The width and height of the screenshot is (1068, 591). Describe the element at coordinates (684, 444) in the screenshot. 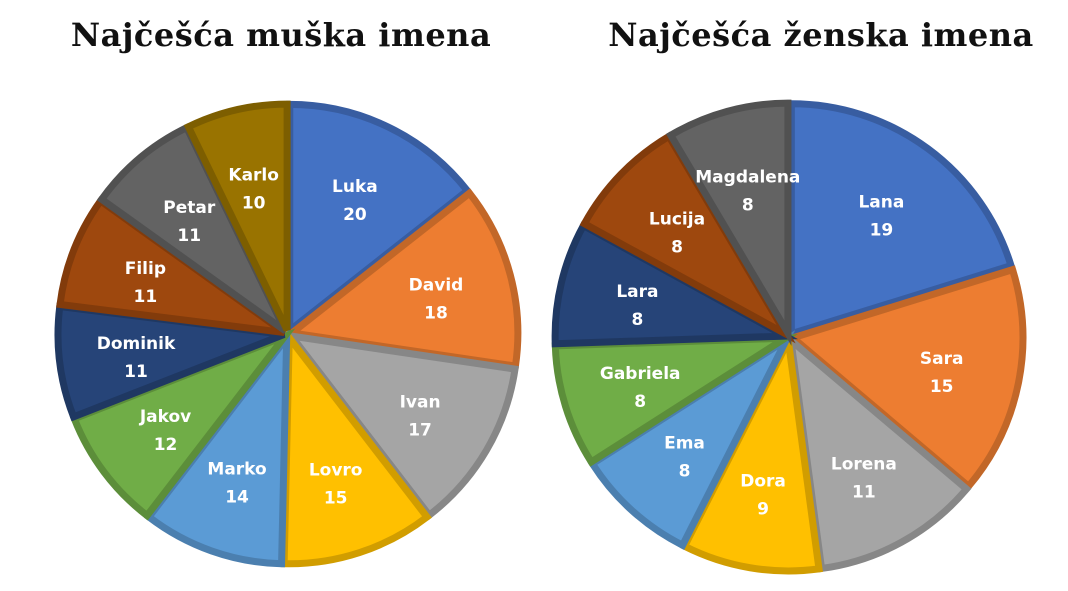

I see `slice-name-label: Ema` at that location.